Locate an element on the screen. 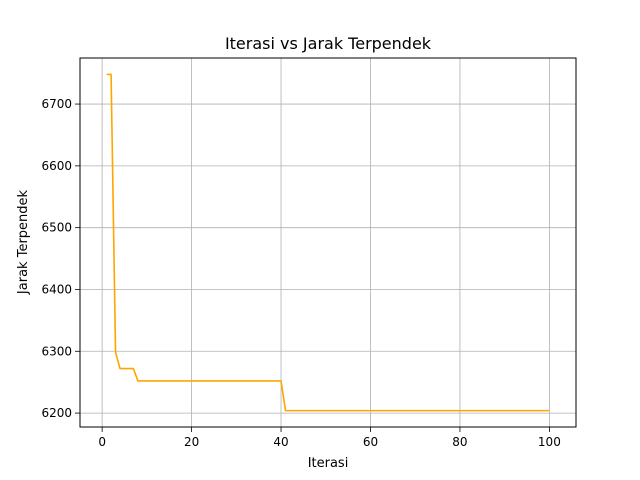  x-tick-label: 80 is located at coordinates (459, 442).